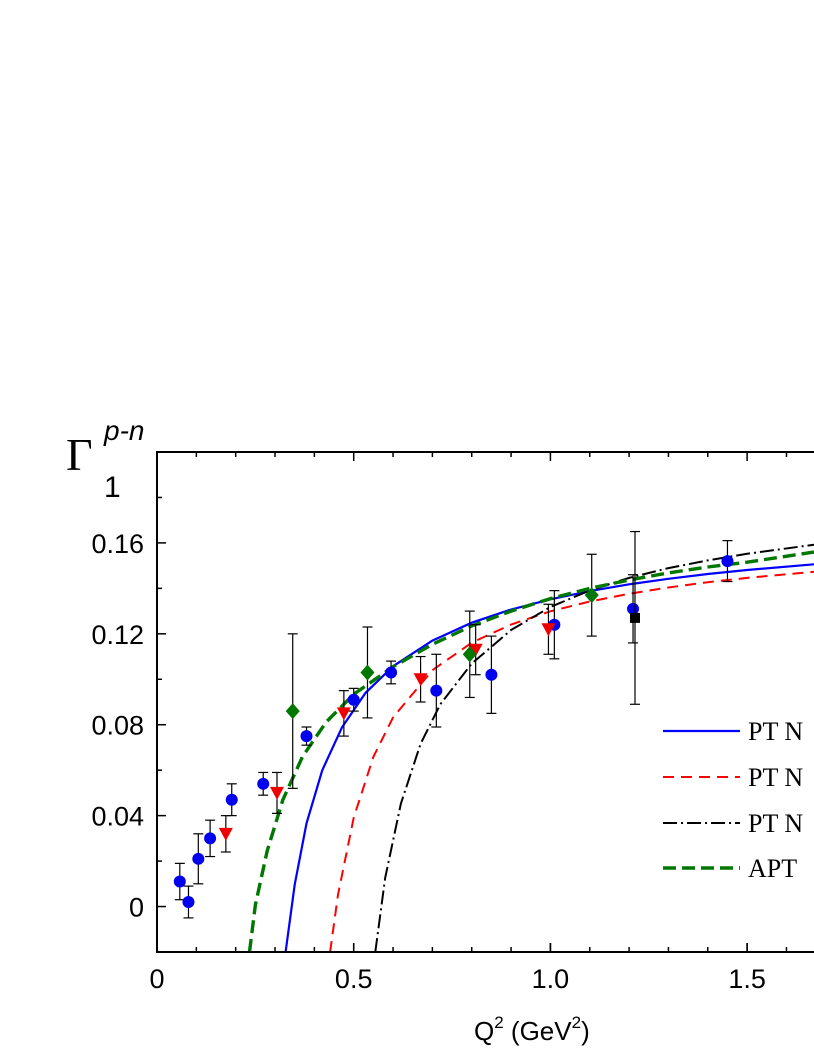 This screenshot has width=814, height=1053. I want to click on y-axis-label-superscript: p-n, so click(123, 430).